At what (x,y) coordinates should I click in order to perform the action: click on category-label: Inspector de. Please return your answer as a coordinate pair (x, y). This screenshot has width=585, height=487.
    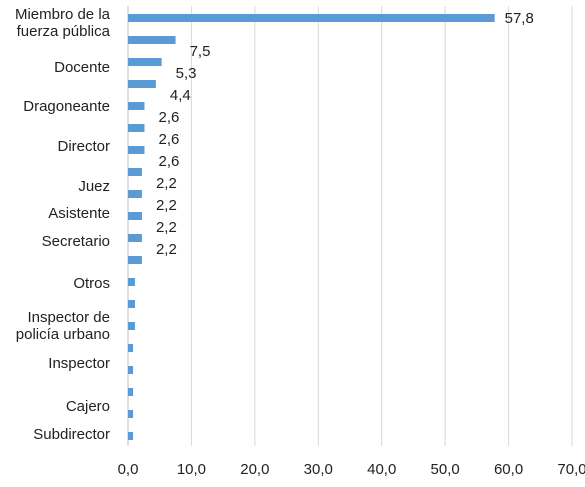
    Looking at the image, I should click on (68, 317).